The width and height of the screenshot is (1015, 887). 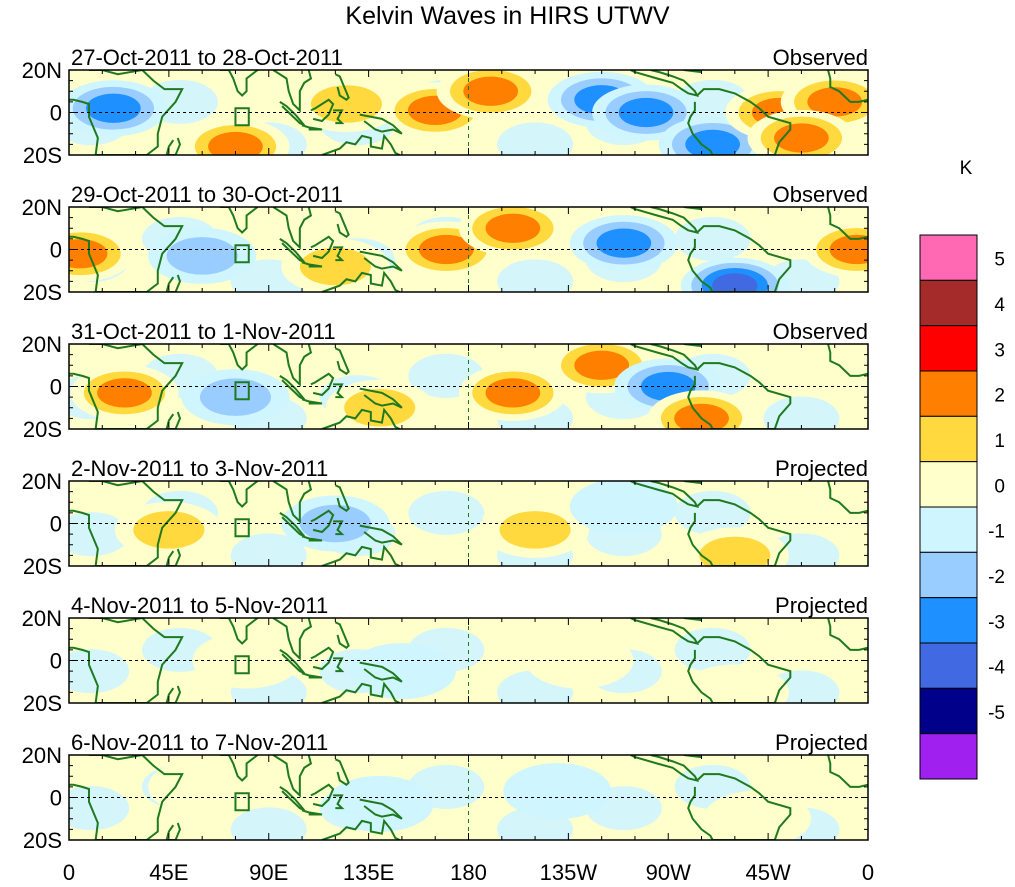 I want to click on colorbar-label: -2, so click(x=996, y=577).